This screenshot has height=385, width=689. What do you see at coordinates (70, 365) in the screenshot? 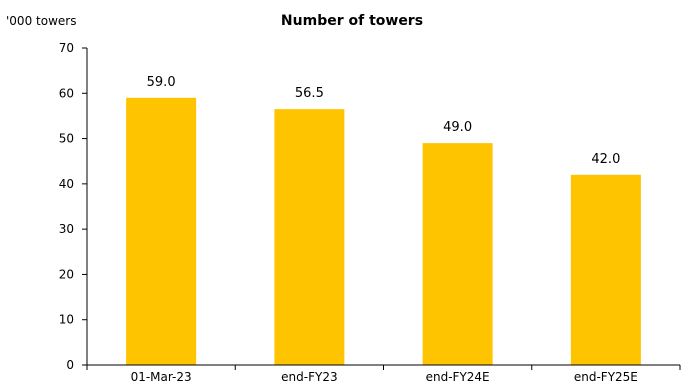
I see `y-tick-label: 0` at bounding box center [70, 365].